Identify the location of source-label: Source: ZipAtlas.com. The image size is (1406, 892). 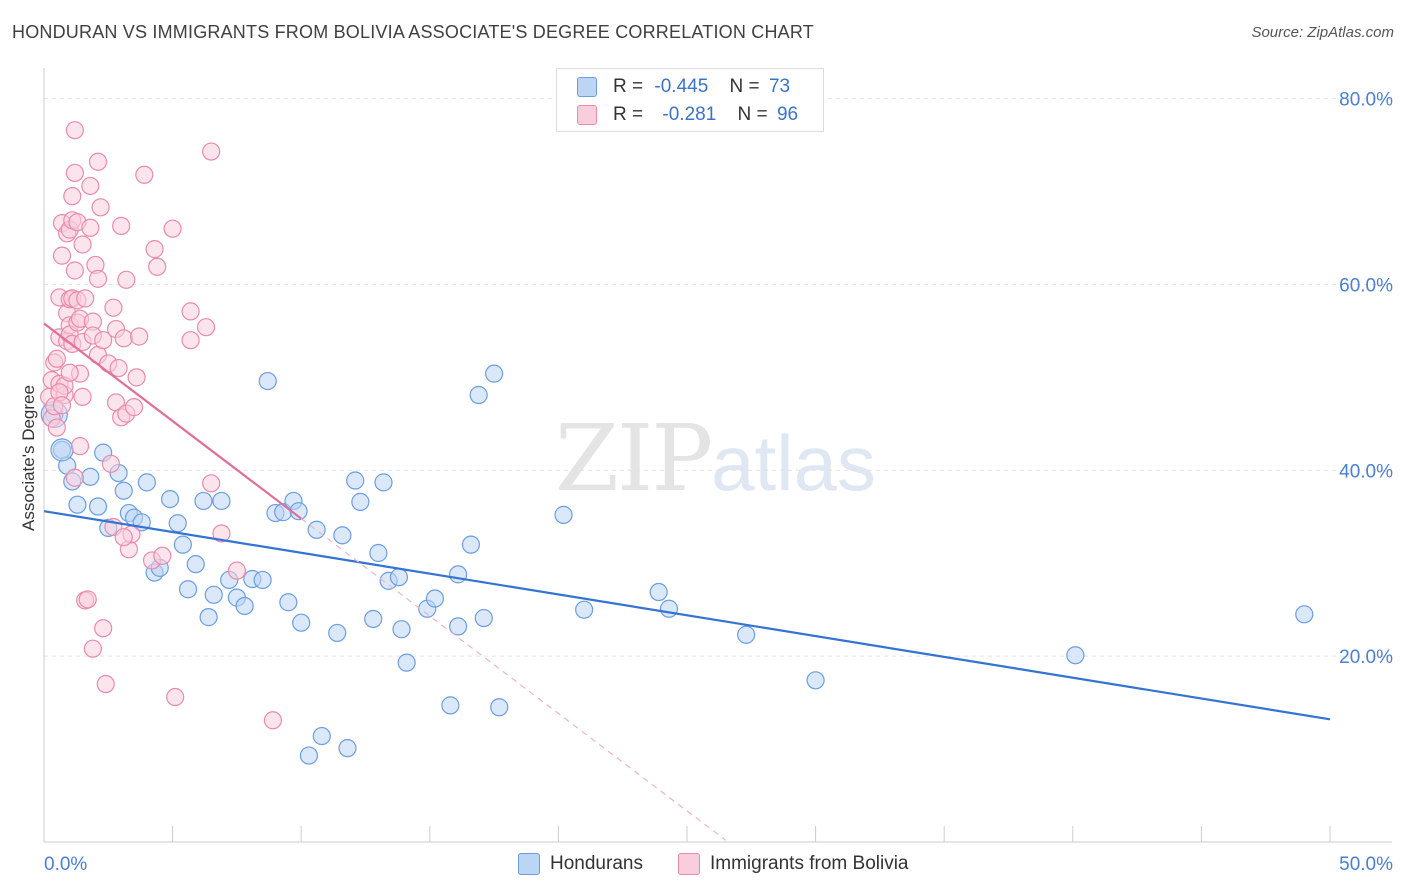
(1322, 32).